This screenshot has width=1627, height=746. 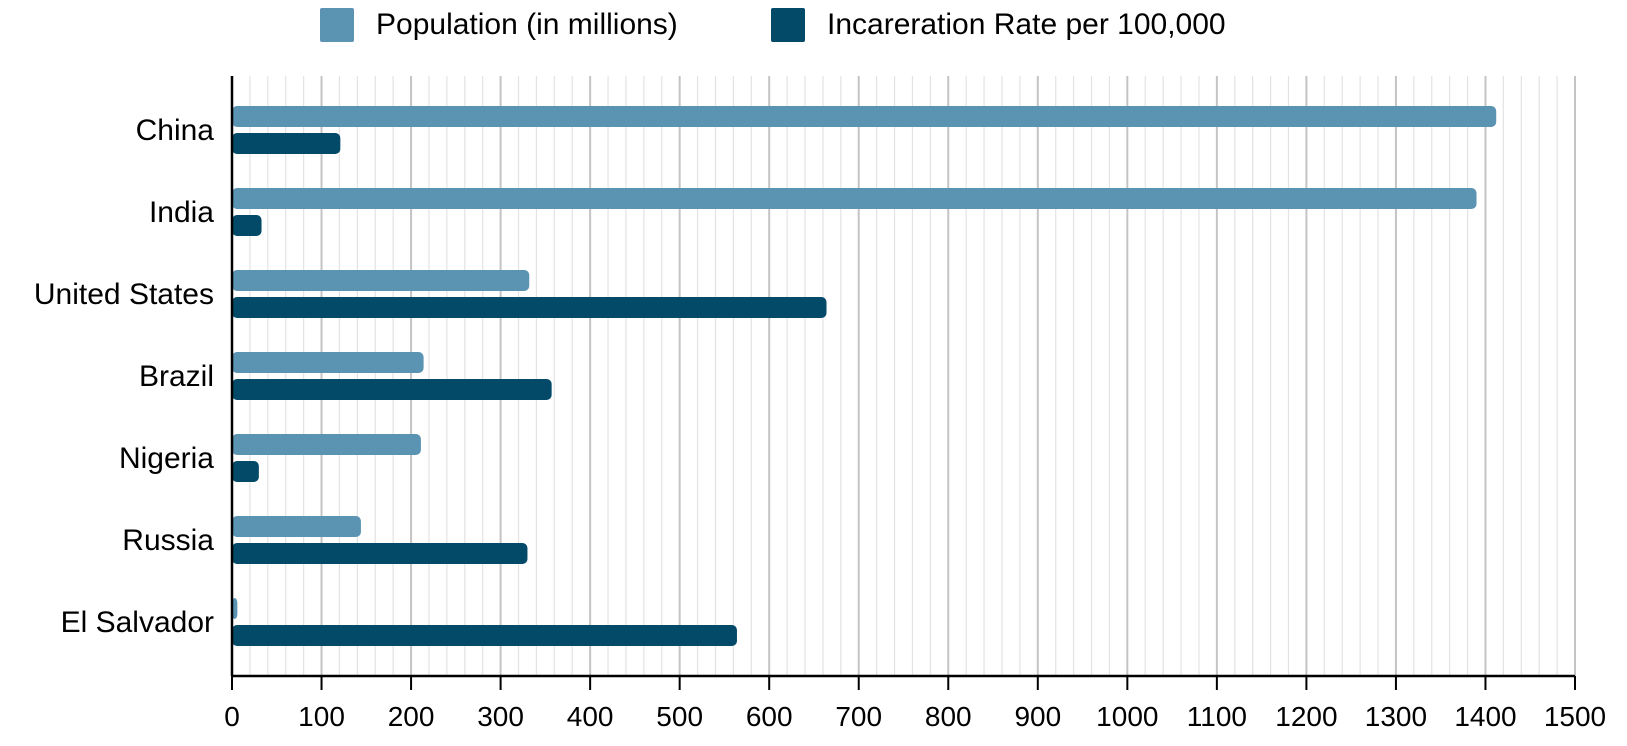 What do you see at coordinates (166, 458) in the screenshot?
I see `y-tick-label: Nigeria` at bounding box center [166, 458].